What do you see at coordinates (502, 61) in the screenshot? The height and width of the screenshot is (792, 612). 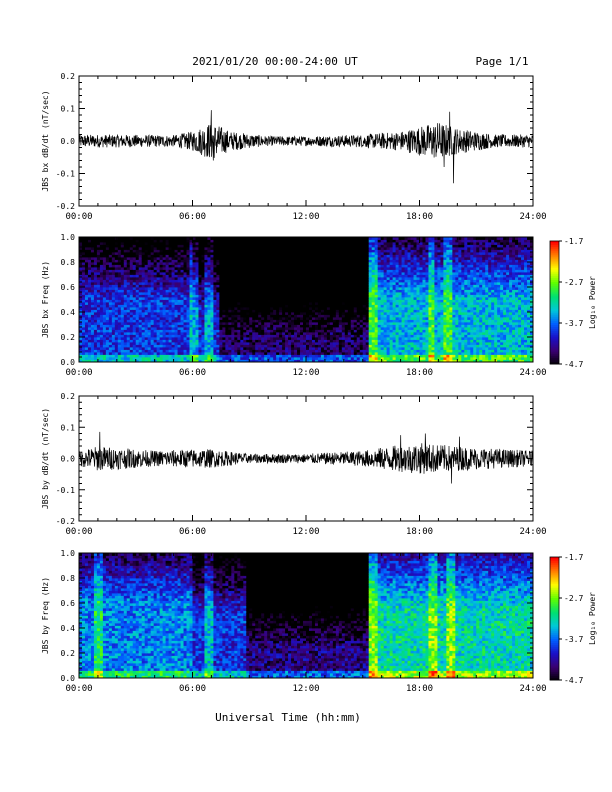 I see `page-indicator: Page 1/1` at bounding box center [502, 61].